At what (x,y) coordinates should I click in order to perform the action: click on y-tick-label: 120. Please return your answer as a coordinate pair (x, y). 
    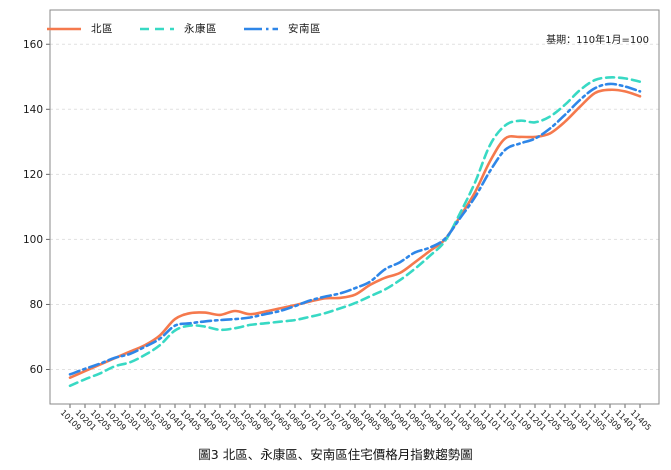
    Looking at the image, I should click on (33, 175).